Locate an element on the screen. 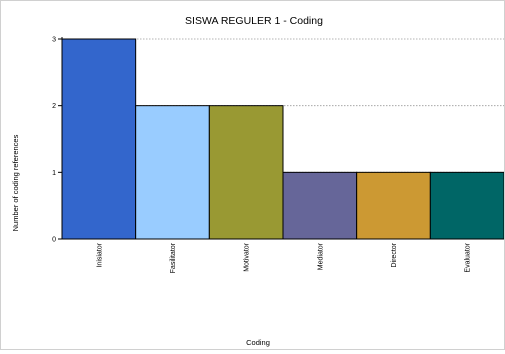 Image resolution: width=505 pixels, height=354 pixels. x-tick-label: Evaluator is located at coordinates (468, 257).